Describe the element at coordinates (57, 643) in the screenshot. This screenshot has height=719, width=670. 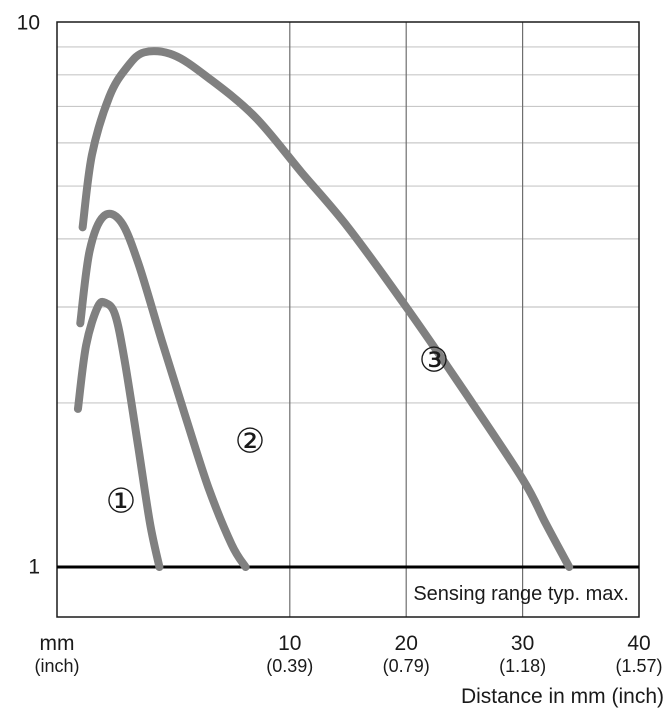
I see `x-unit-label: mm` at that location.